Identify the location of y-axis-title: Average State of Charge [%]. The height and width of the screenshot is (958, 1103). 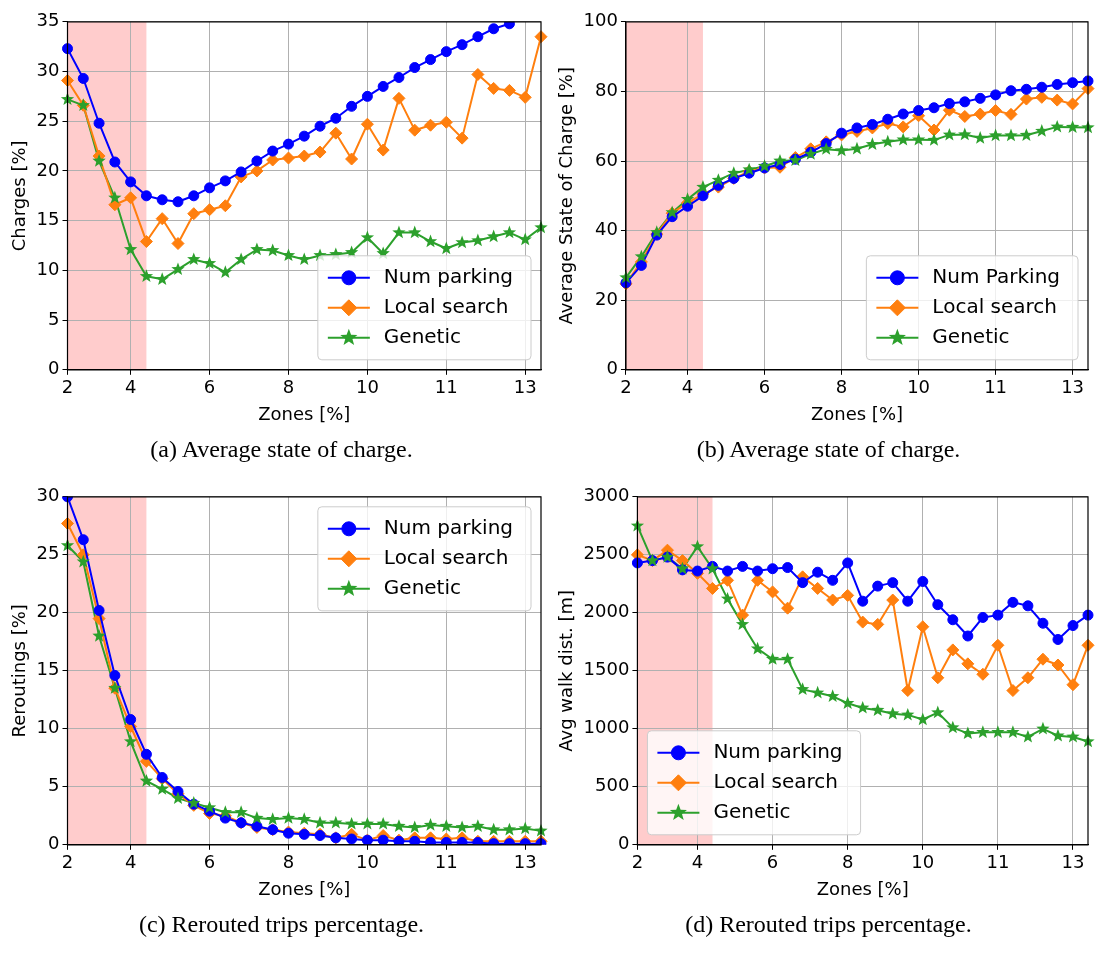
(566, 196).